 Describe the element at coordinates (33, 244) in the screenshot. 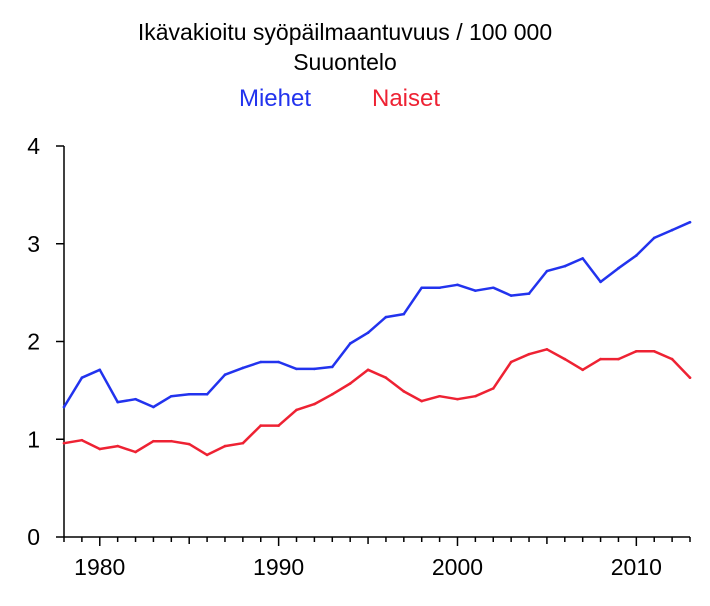

I see `y-tick-label: 3` at that location.